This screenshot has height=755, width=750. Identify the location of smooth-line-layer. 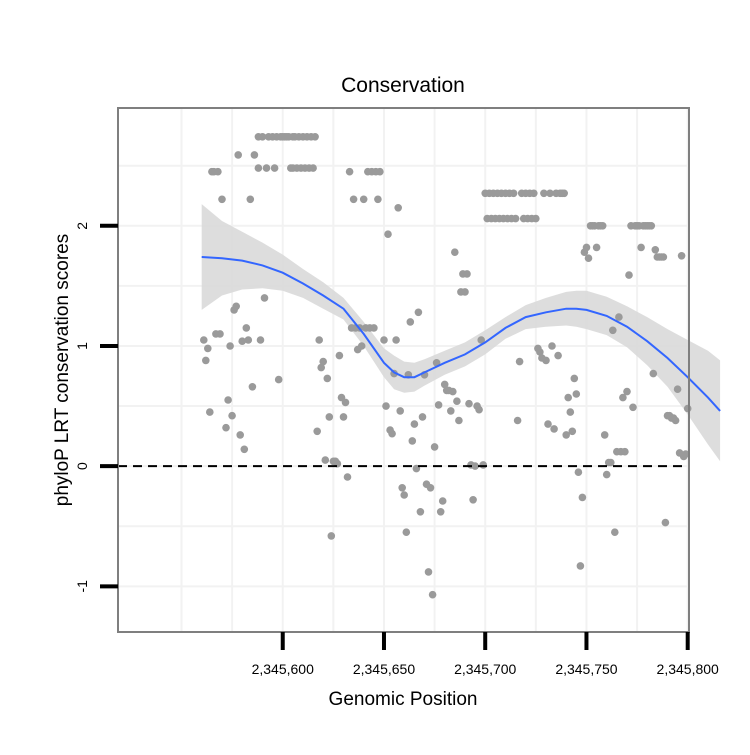
(461, 334).